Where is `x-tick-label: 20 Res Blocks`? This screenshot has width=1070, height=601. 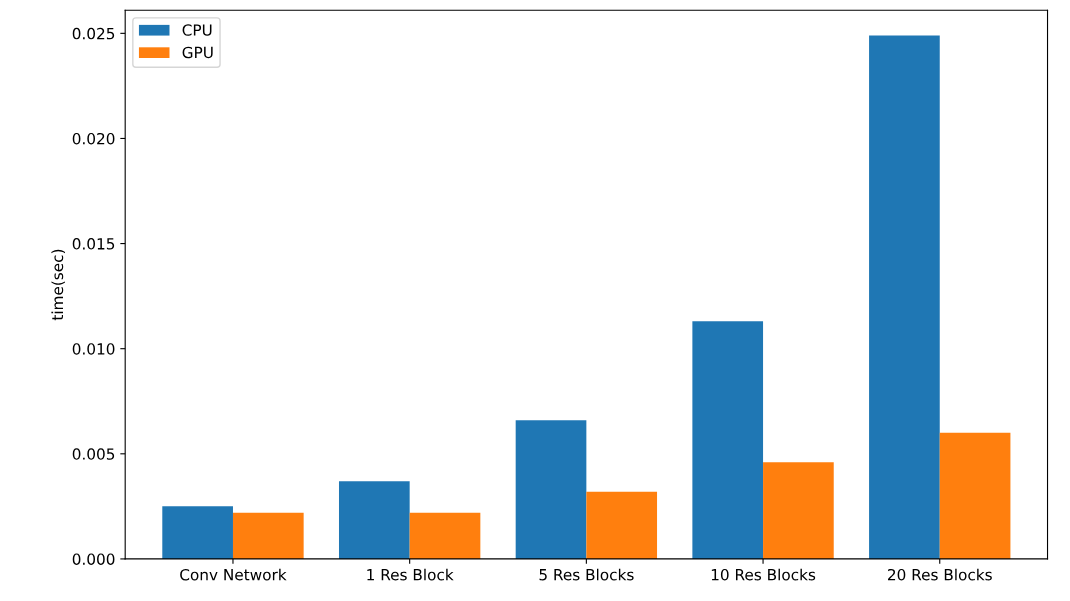 x-tick-label: 20 Res Blocks is located at coordinates (940, 574).